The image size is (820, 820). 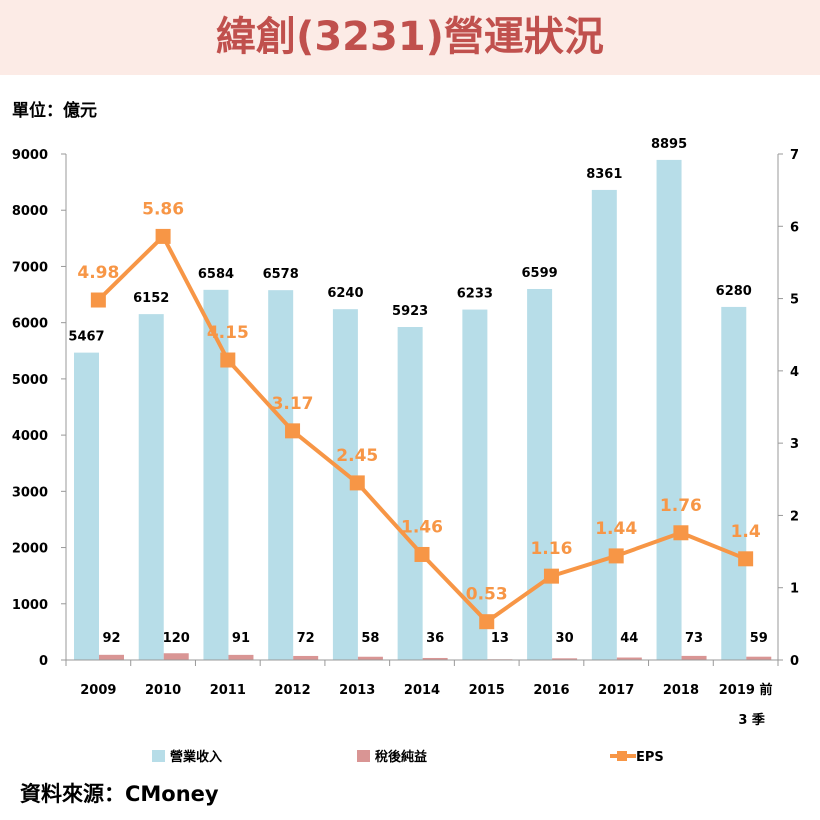 What do you see at coordinates (616, 690) in the screenshot?
I see `x-tick-label: 2017` at bounding box center [616, 690].